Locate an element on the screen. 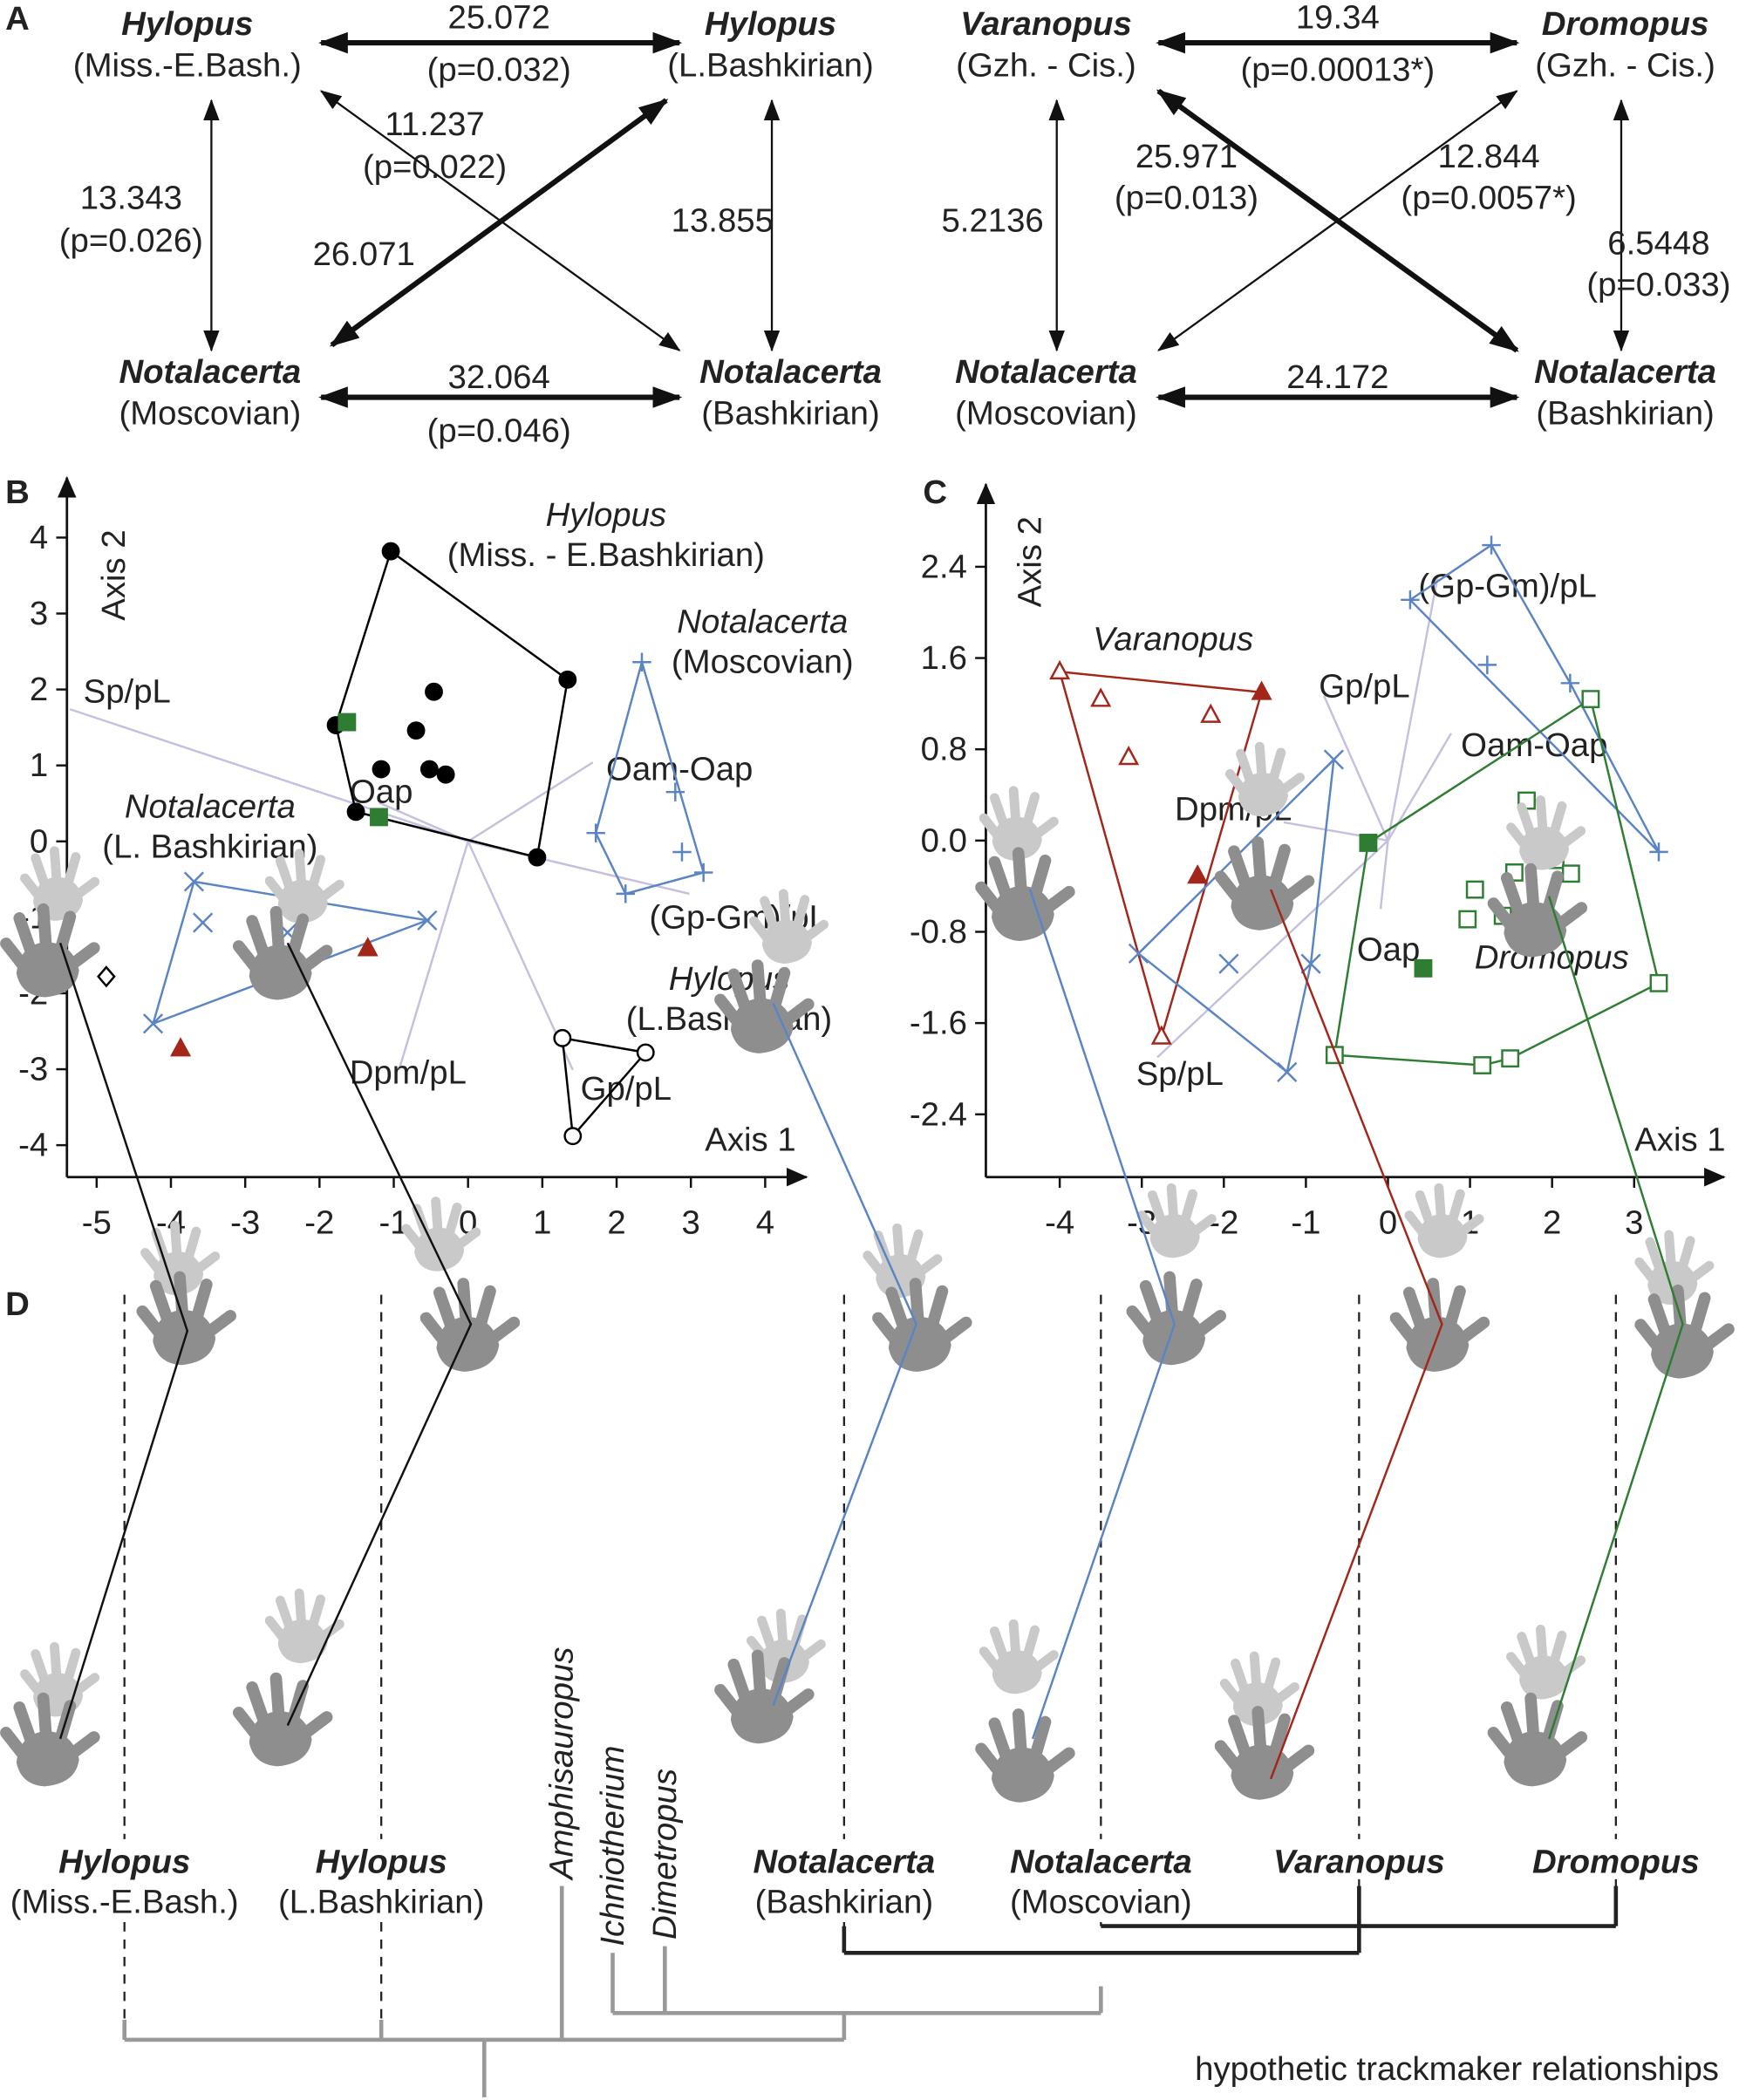 This screenshot has height=2100, width=1739. y-axis-label: Axis 2 is located at coordinates (1030, 561).